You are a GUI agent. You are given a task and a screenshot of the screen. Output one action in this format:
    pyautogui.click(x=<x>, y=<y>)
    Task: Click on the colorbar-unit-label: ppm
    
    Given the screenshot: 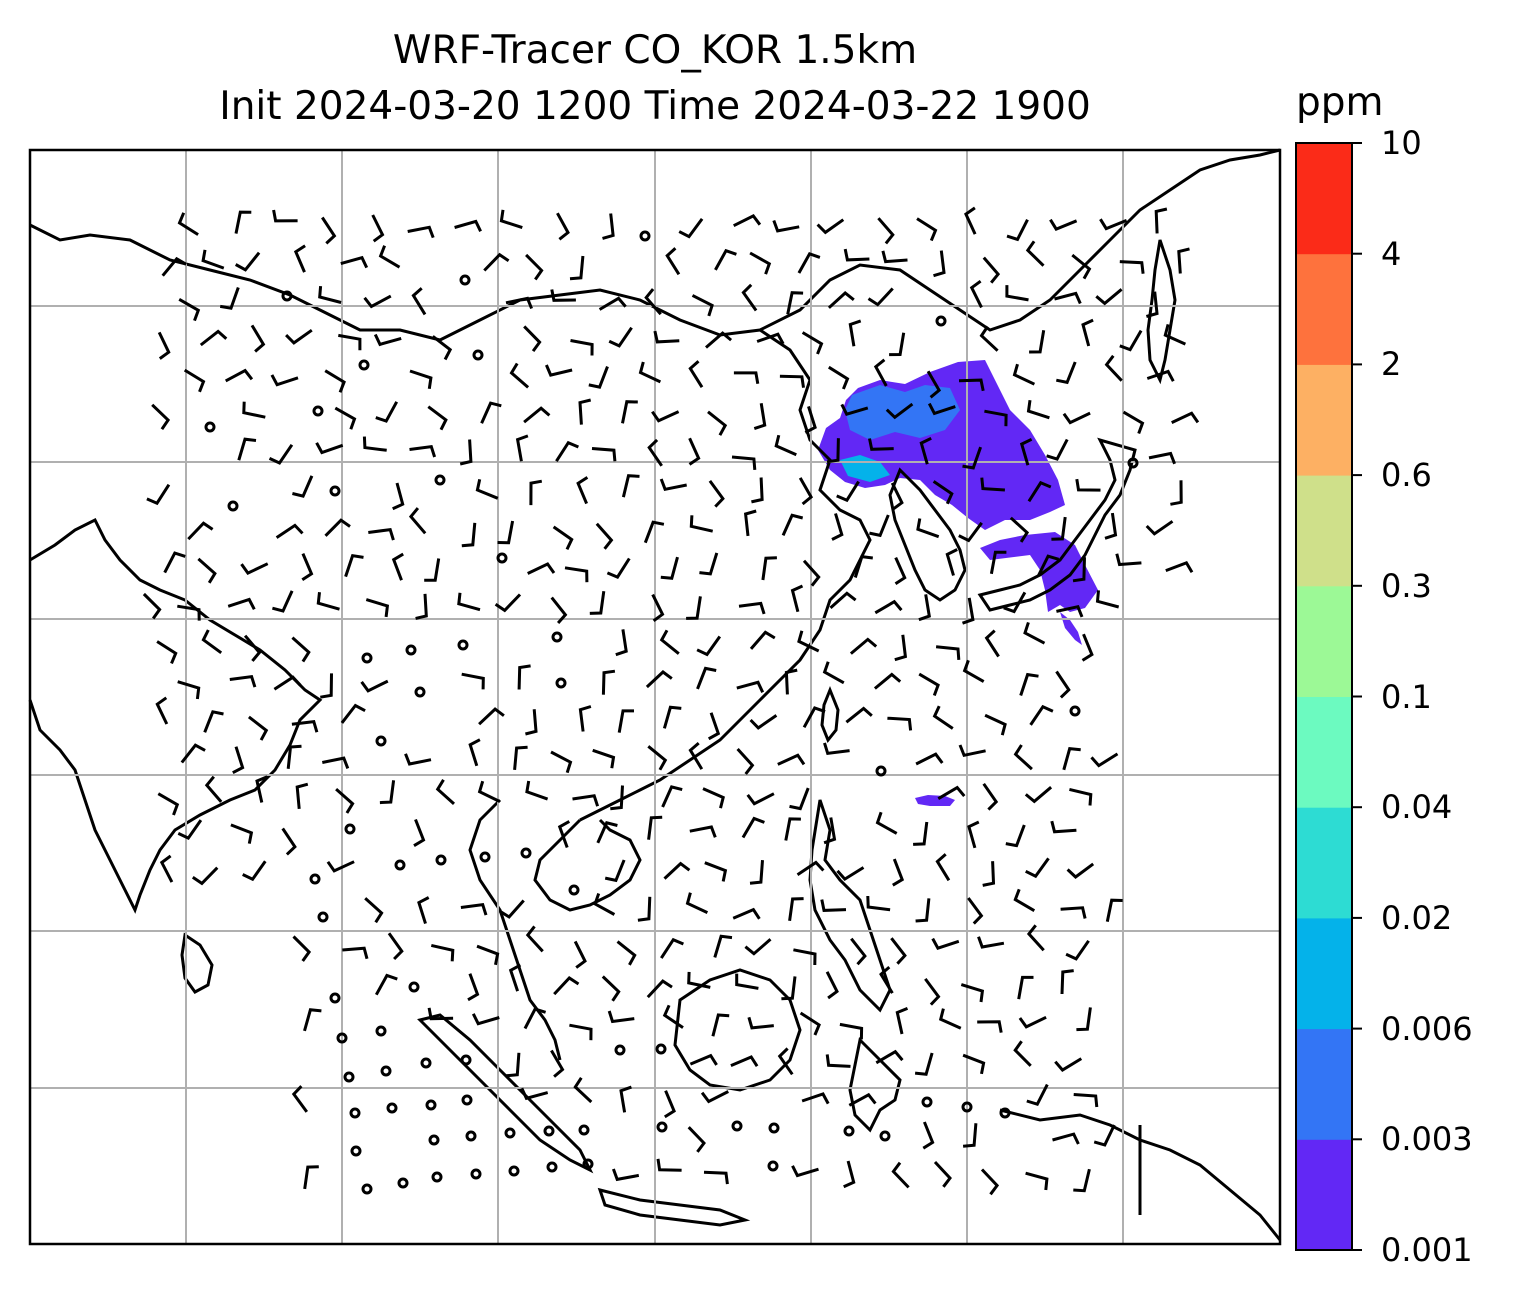 What is the action you would take?
    pyautogui.click(x=1340, y=102)
    